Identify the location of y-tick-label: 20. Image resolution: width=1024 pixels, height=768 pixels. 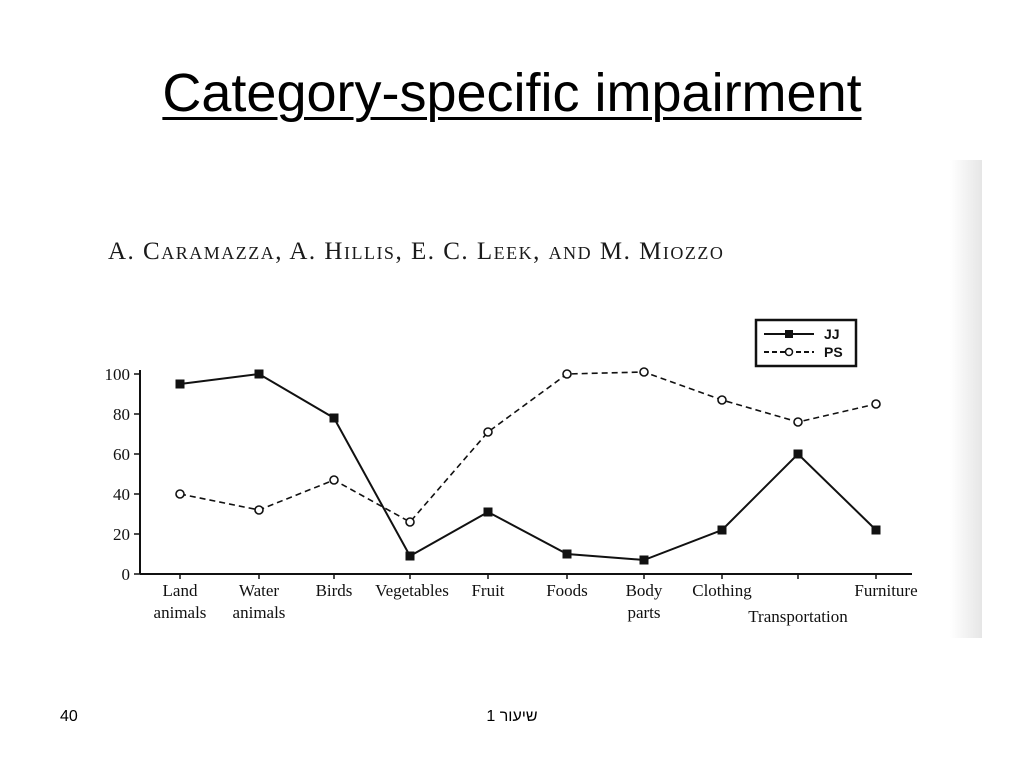
(121, 534).